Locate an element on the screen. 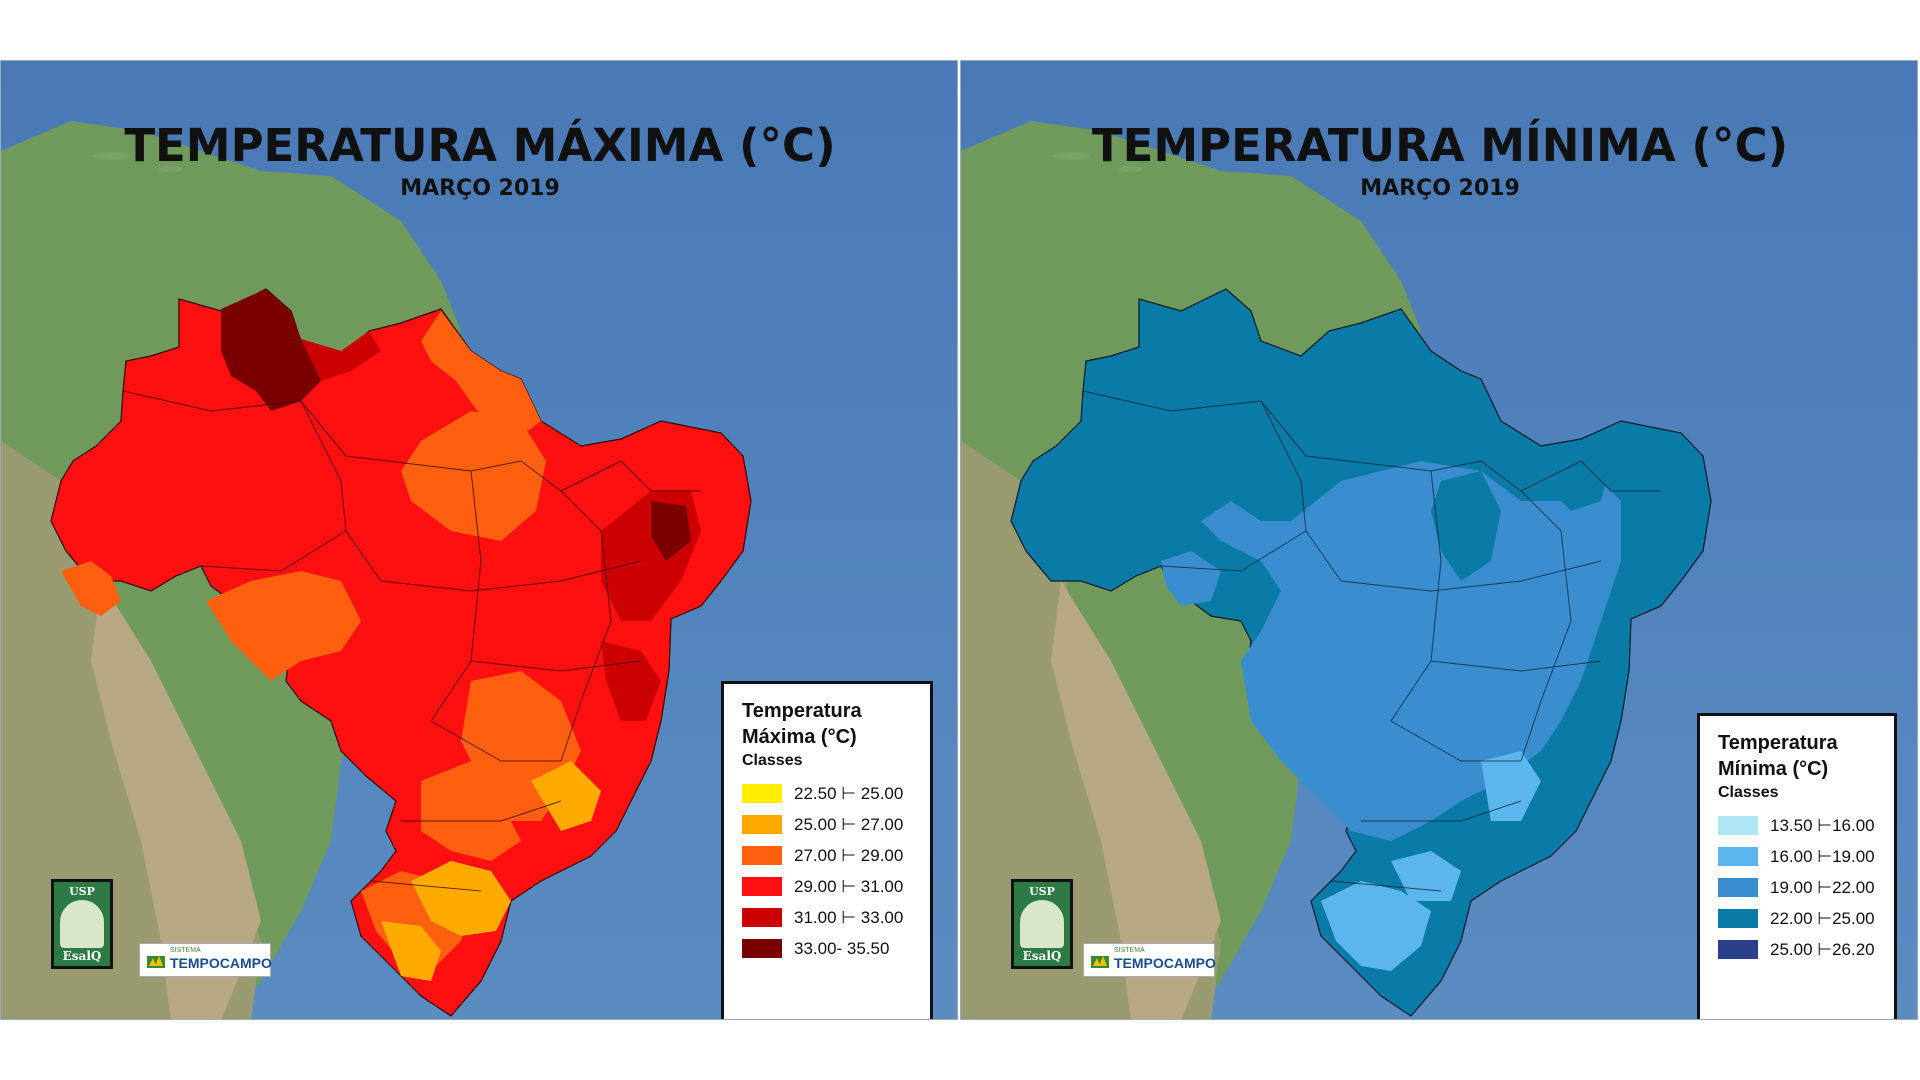  legend-item-label: 22.50 ⊢ 25.00 is located at coordinates (849, 793).